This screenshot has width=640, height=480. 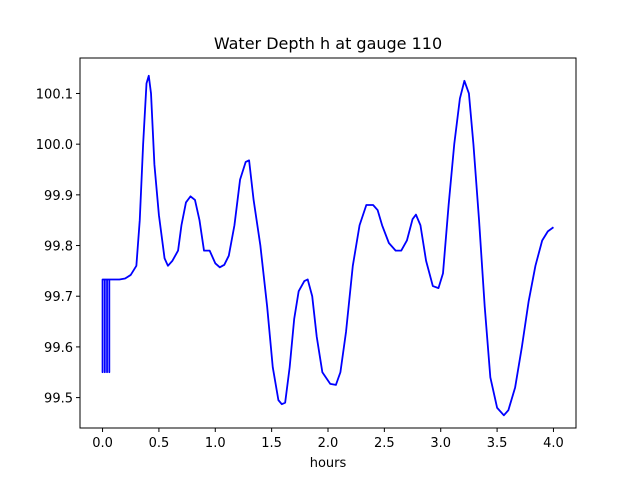 I want to click on y-tick-label: 99.9, so click(x=58, y=196).